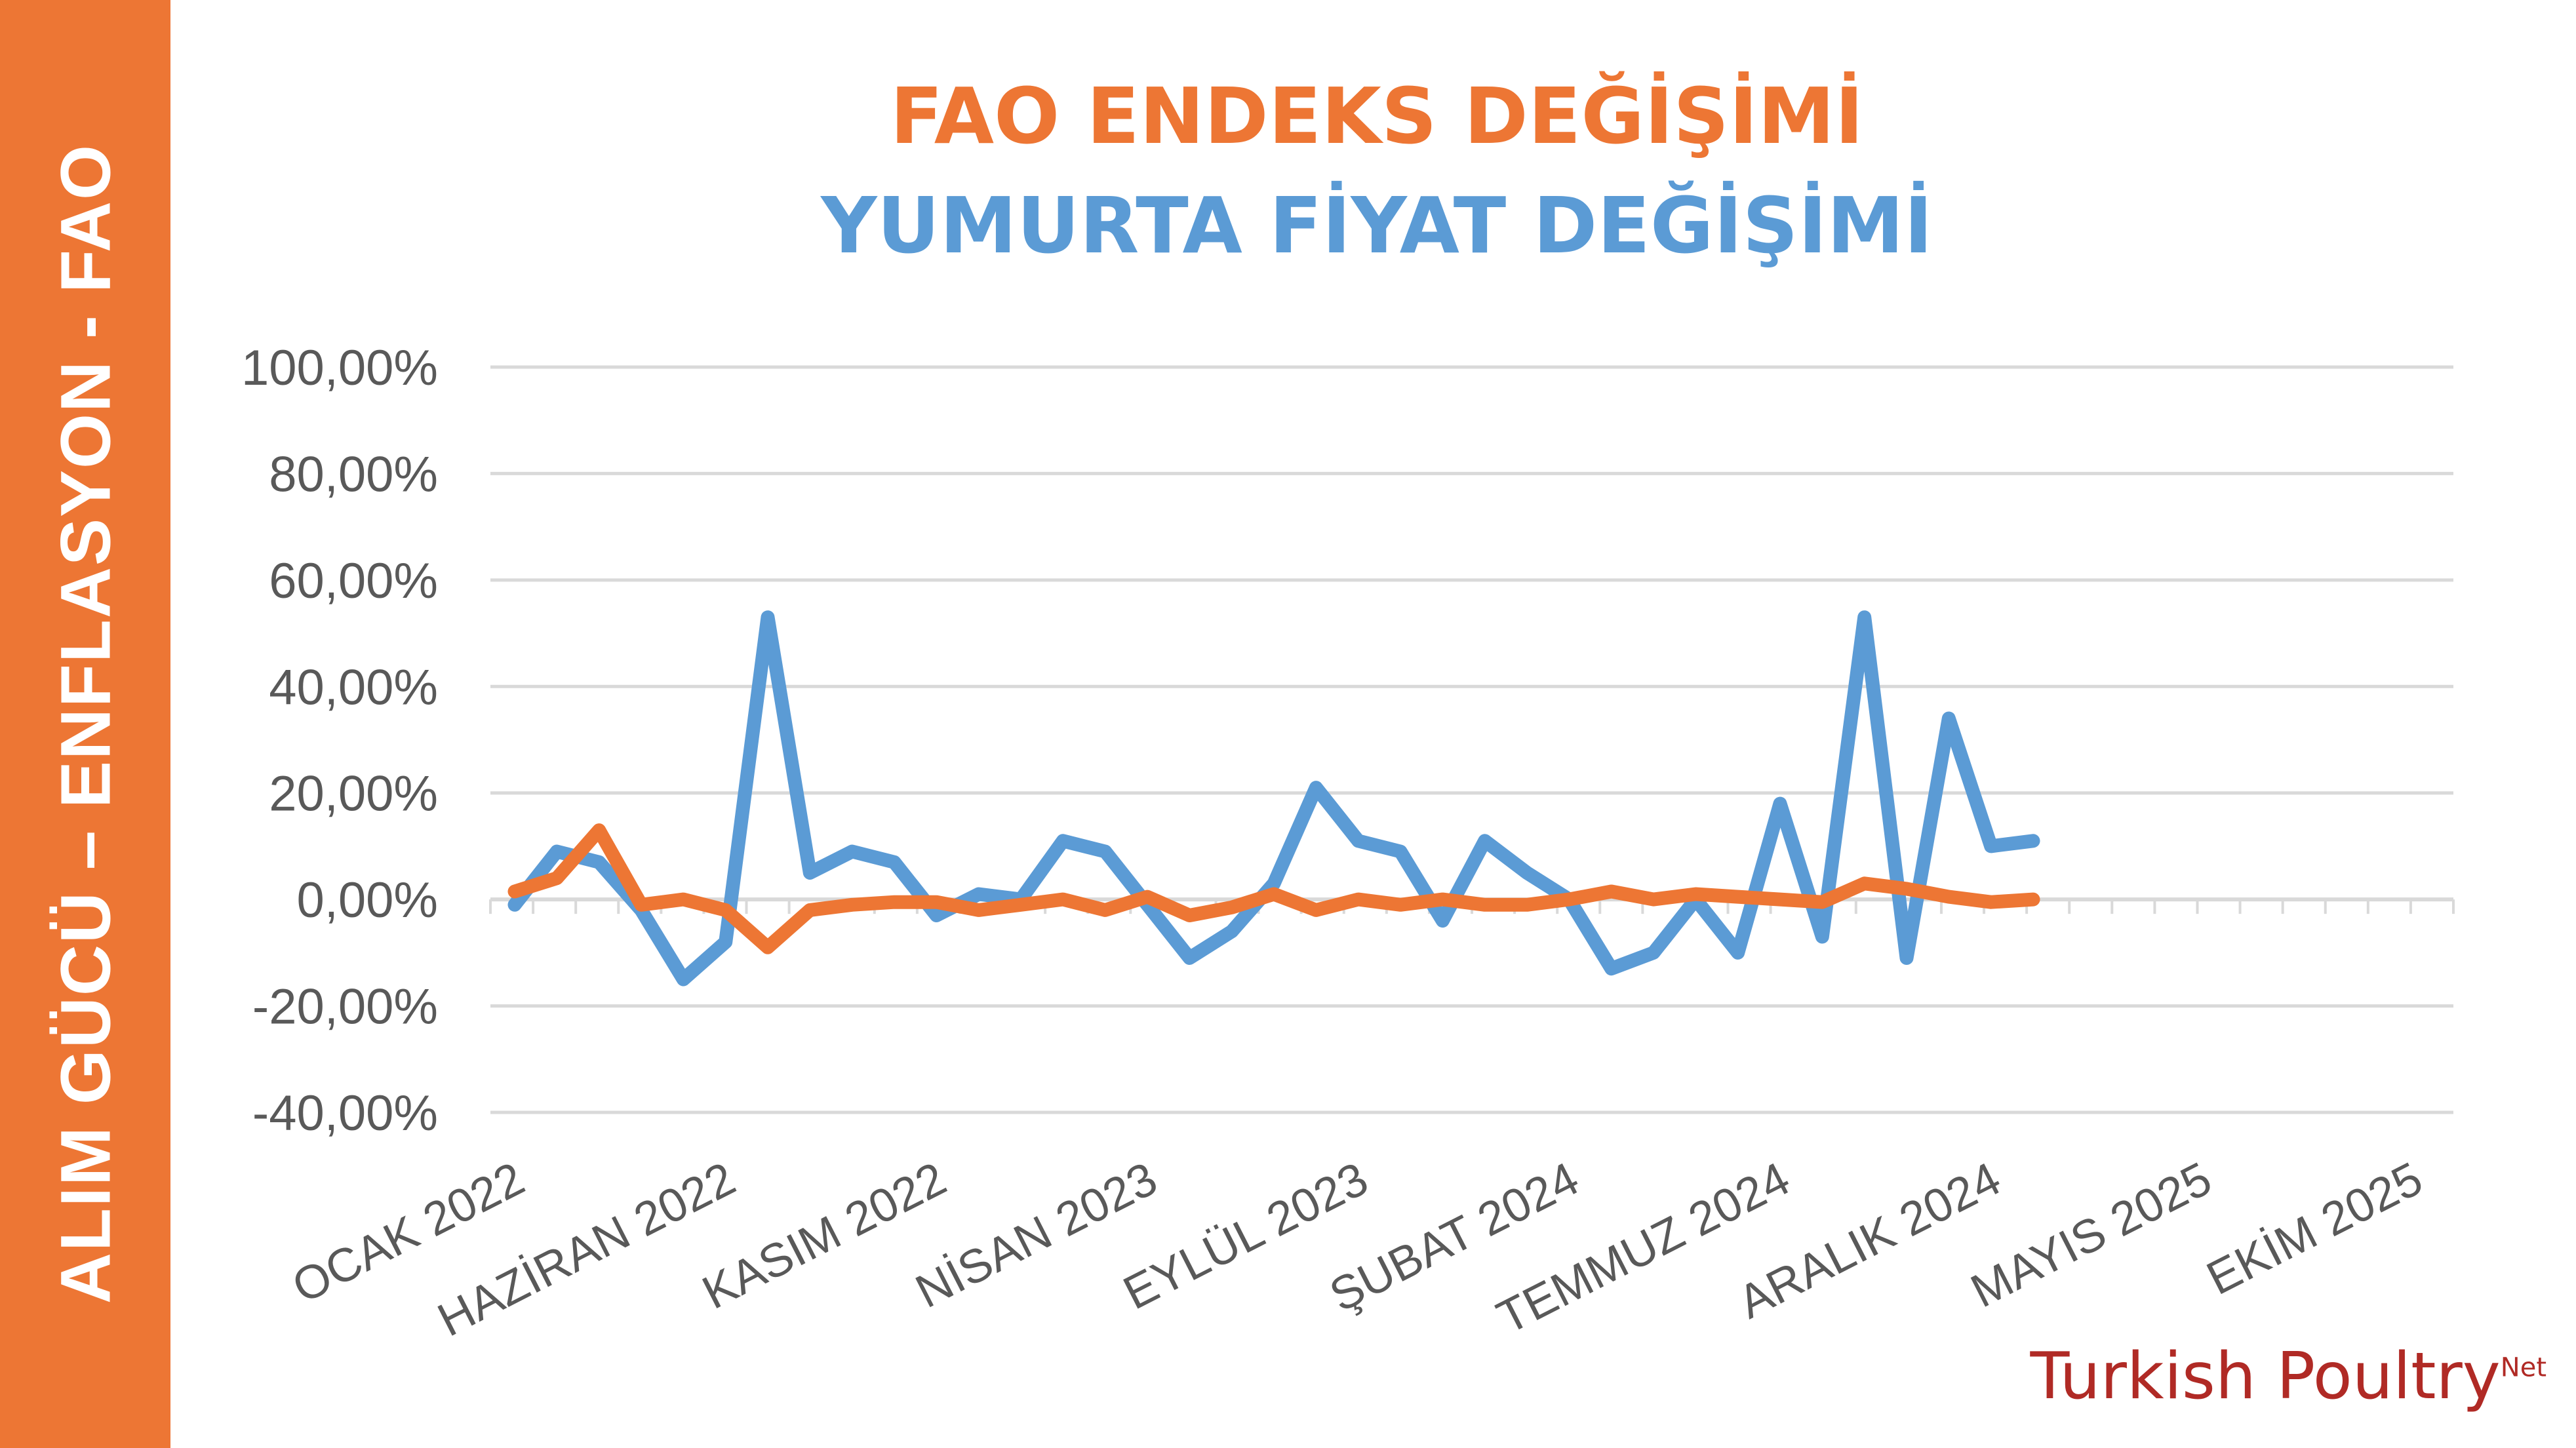  I want to click on x-tick-label-2: KASIM 2022, so click(824, 1236).